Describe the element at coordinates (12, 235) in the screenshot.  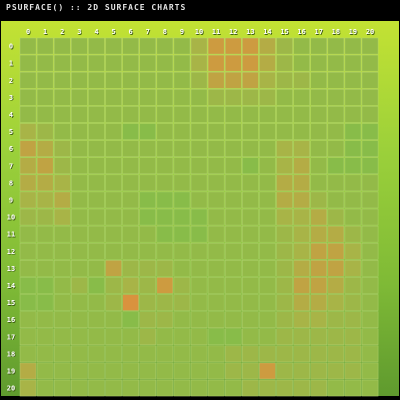
I see `y-tick-label-shadow: 11` at that location.